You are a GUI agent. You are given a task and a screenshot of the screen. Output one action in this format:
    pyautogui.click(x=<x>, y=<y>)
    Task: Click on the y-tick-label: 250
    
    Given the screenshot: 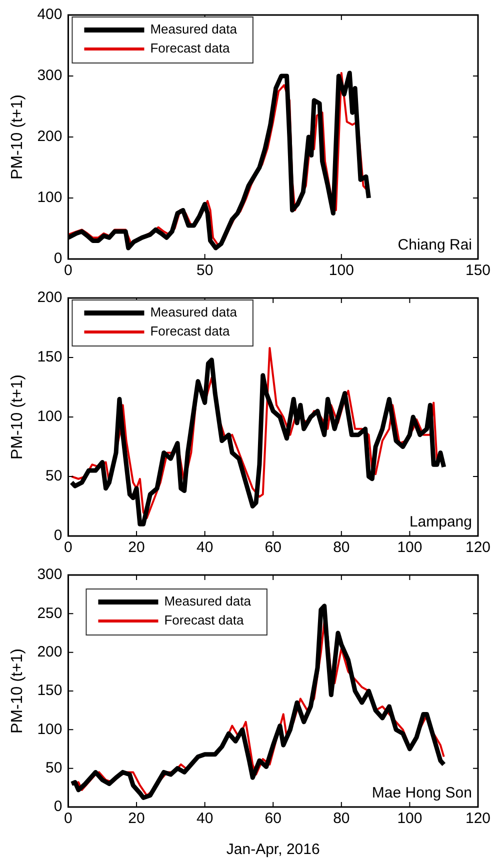 What is the action you would take?
    pyautogui.click(x=49, y=613)
    